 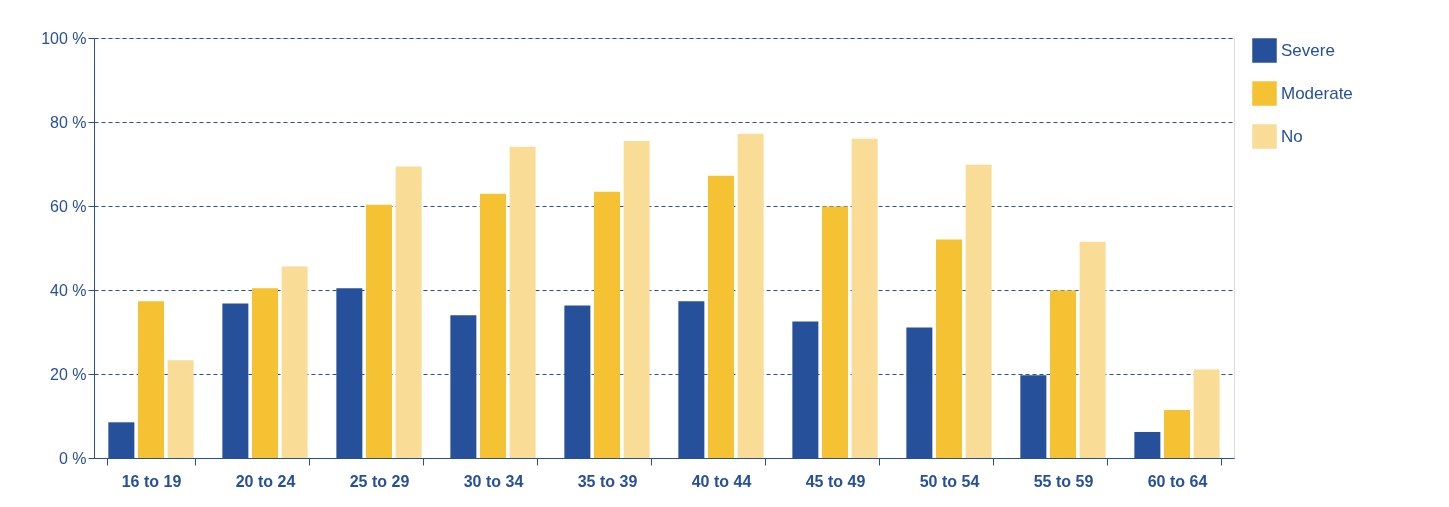 What do you see at coordinates (68, 290) in the screenshot?
I see `y-tick-label: 40 %` at bounding box center [68, 290].